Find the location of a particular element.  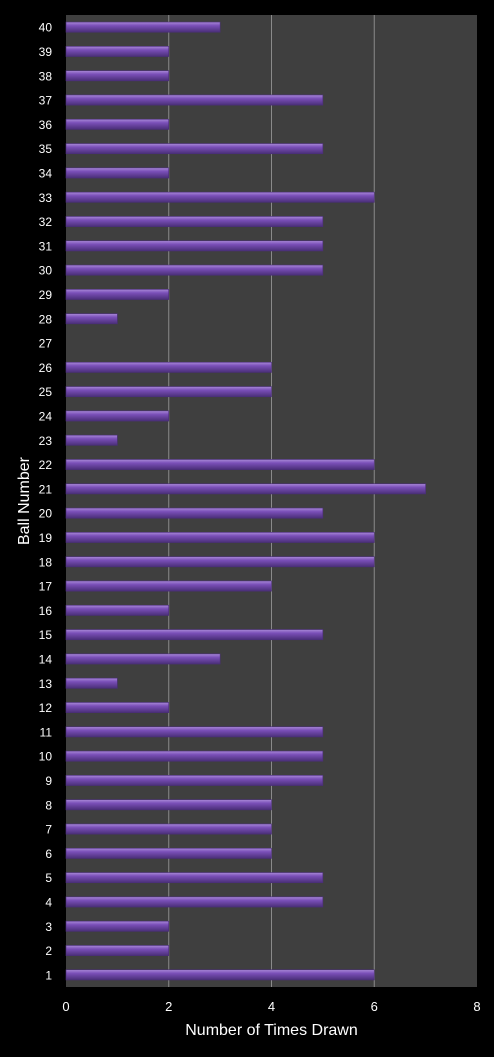

y-tick-label: 1 is located at coordinates (48, 975).